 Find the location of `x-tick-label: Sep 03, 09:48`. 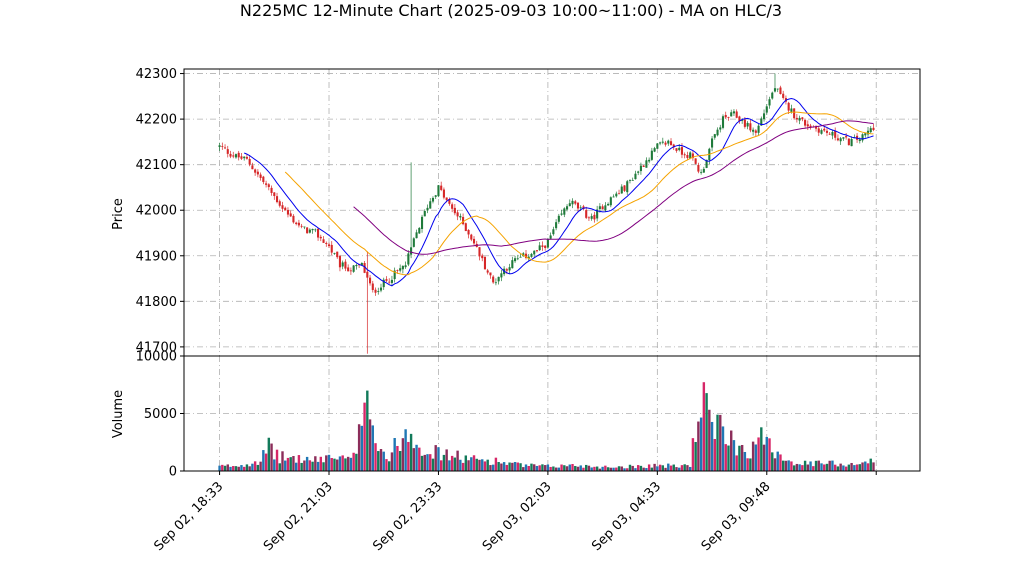

x-tick-label: Sep 03, 09:48 is located at coordinates (736, 516).